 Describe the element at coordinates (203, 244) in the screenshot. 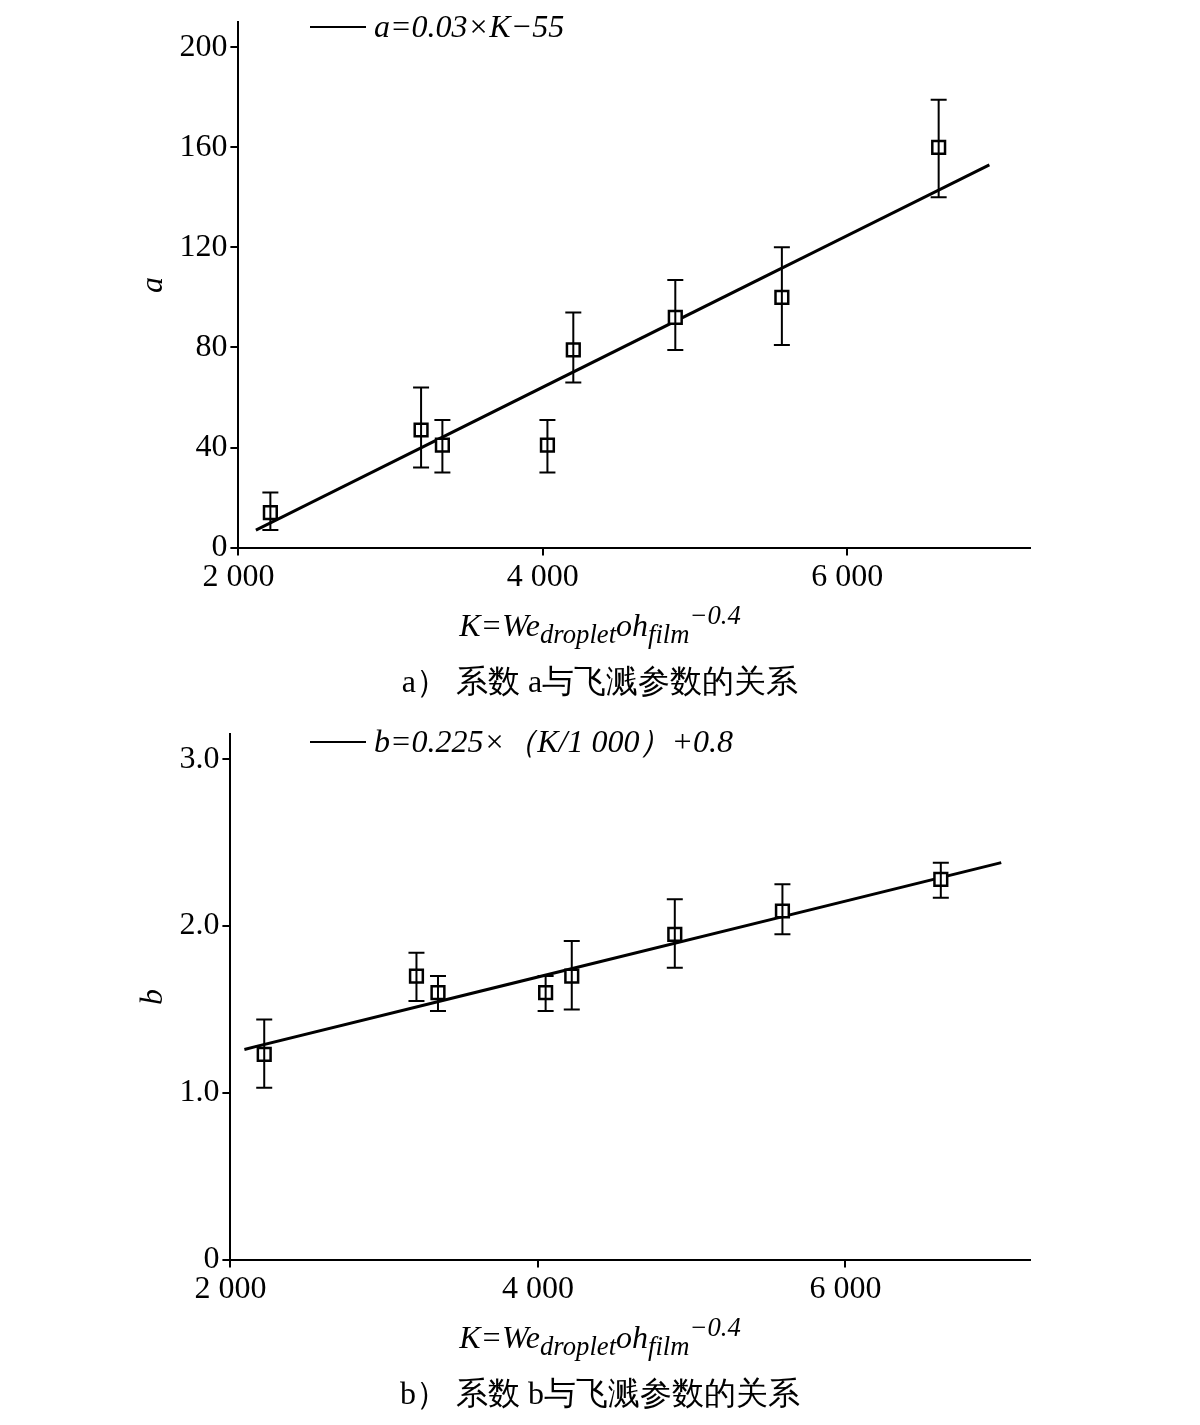

I see `y-tick-label: 120` at that location.